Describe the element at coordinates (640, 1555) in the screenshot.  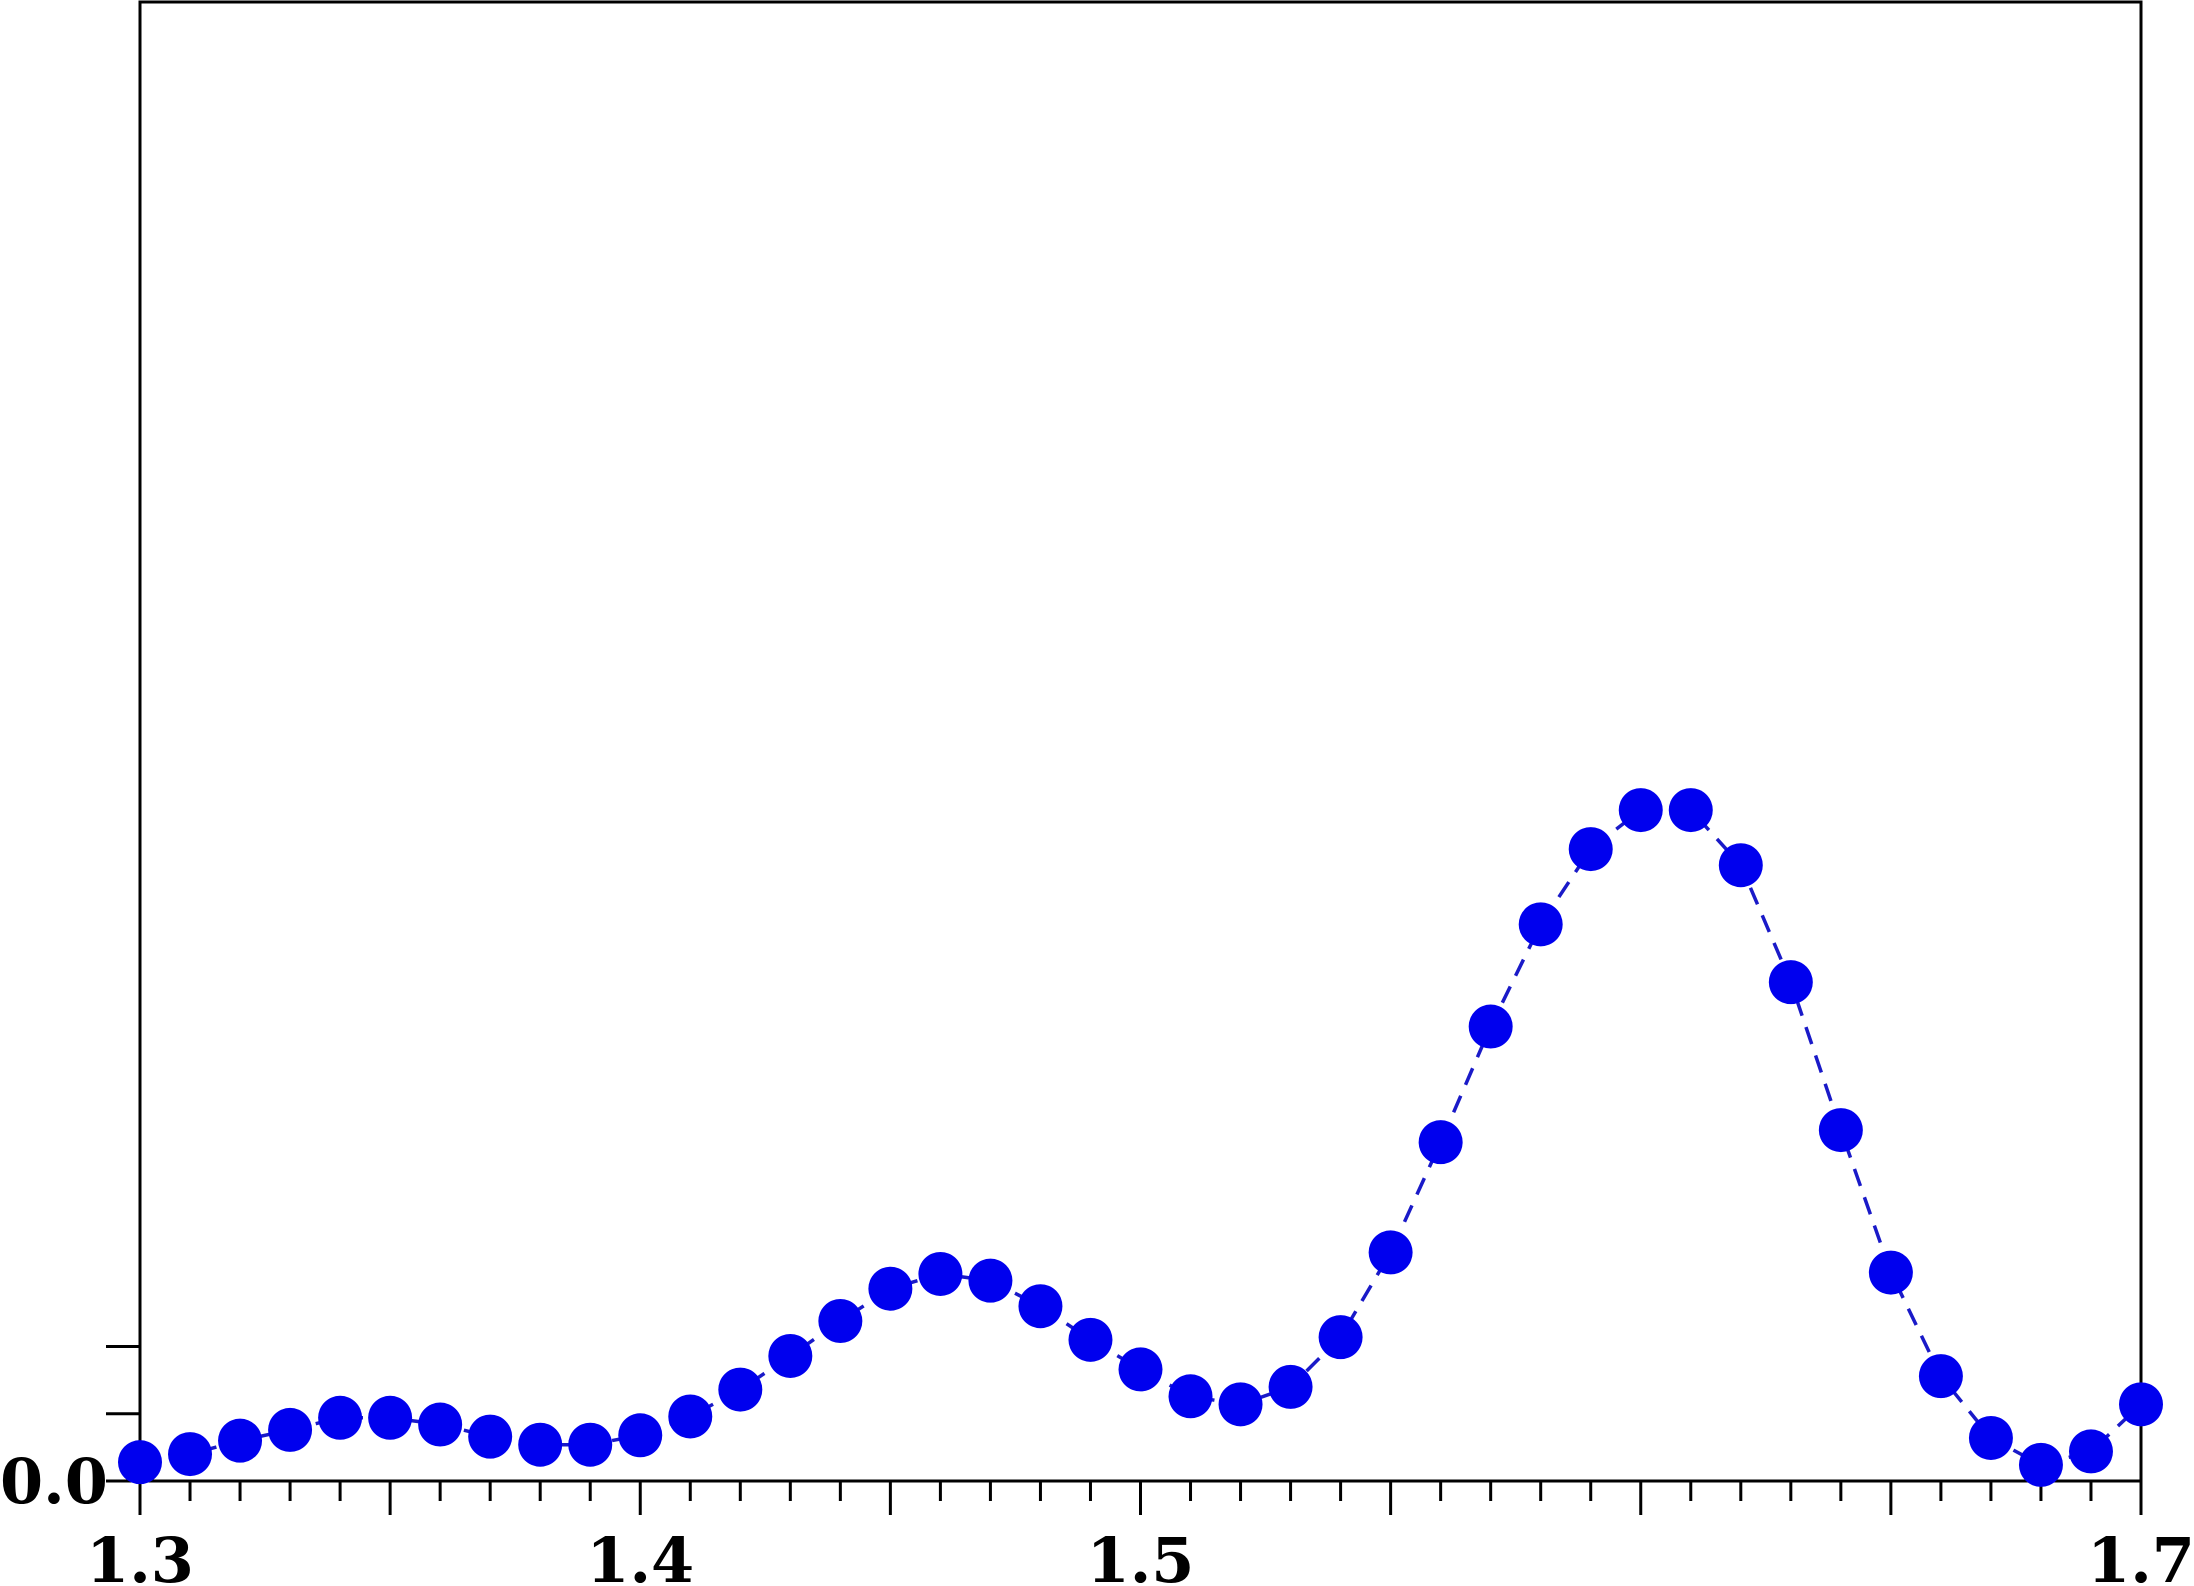
I see `x-tick-label: 1.4` at that location.